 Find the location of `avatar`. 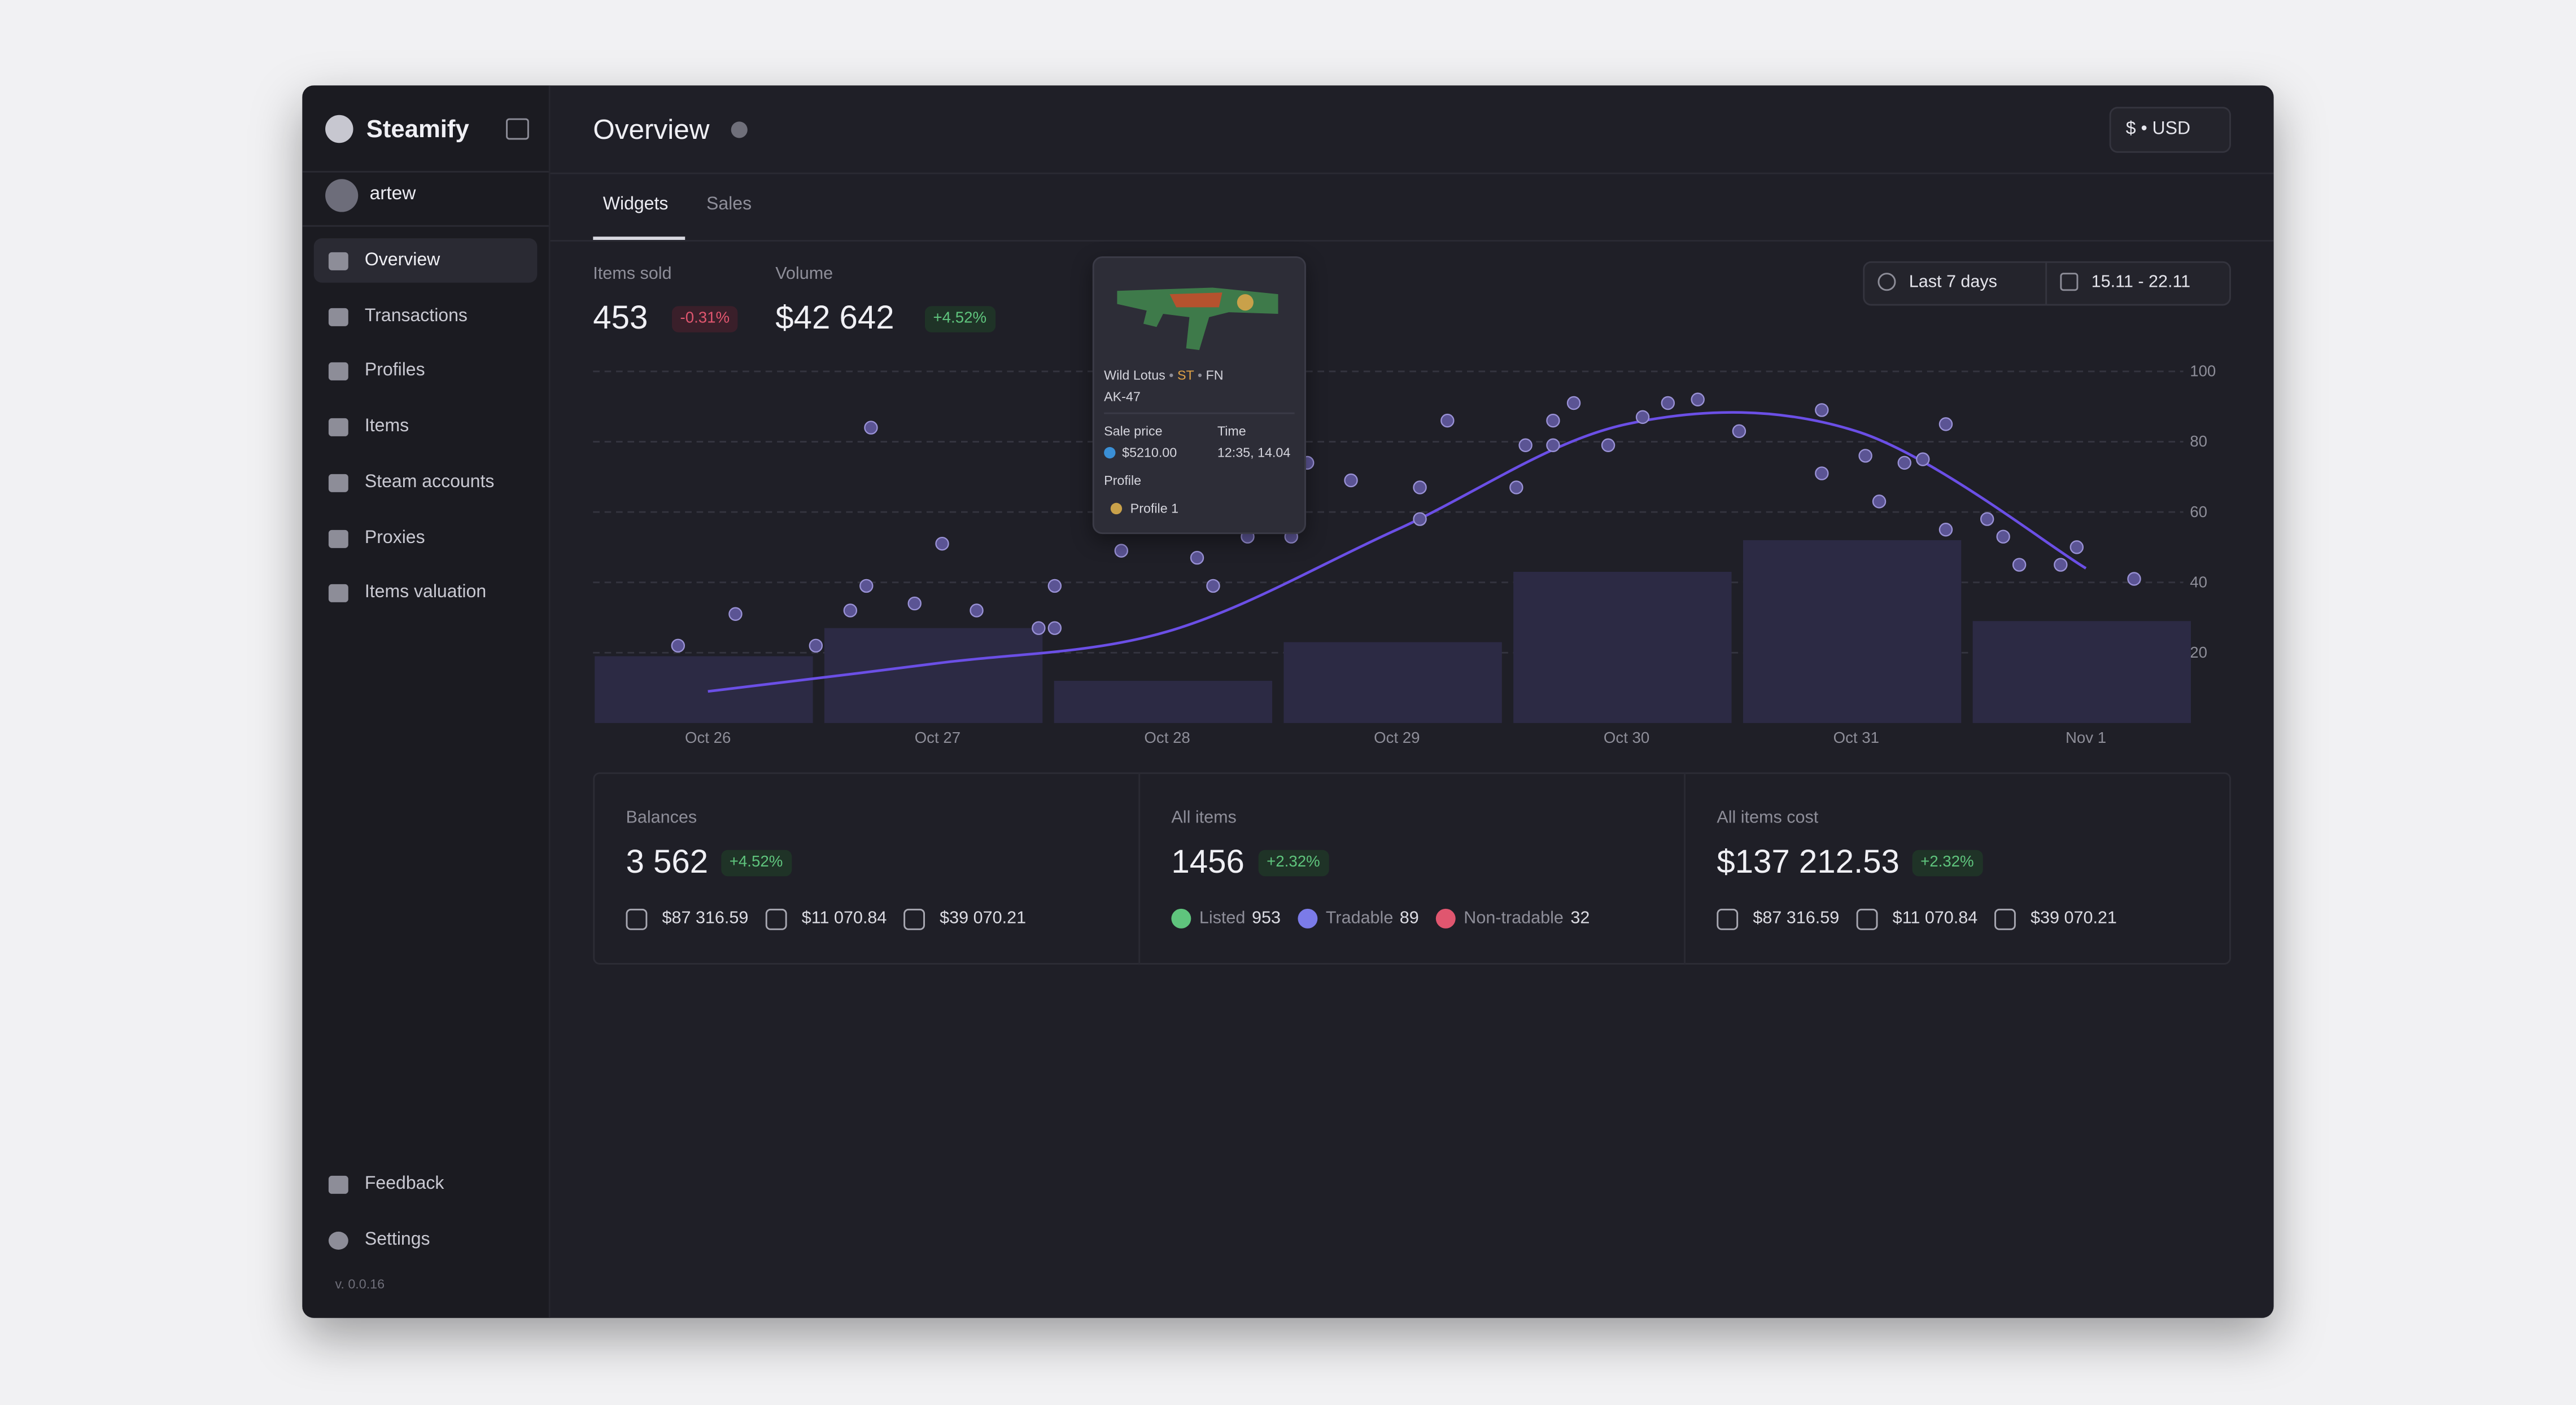

avatar is located at coordinates (342, 195).